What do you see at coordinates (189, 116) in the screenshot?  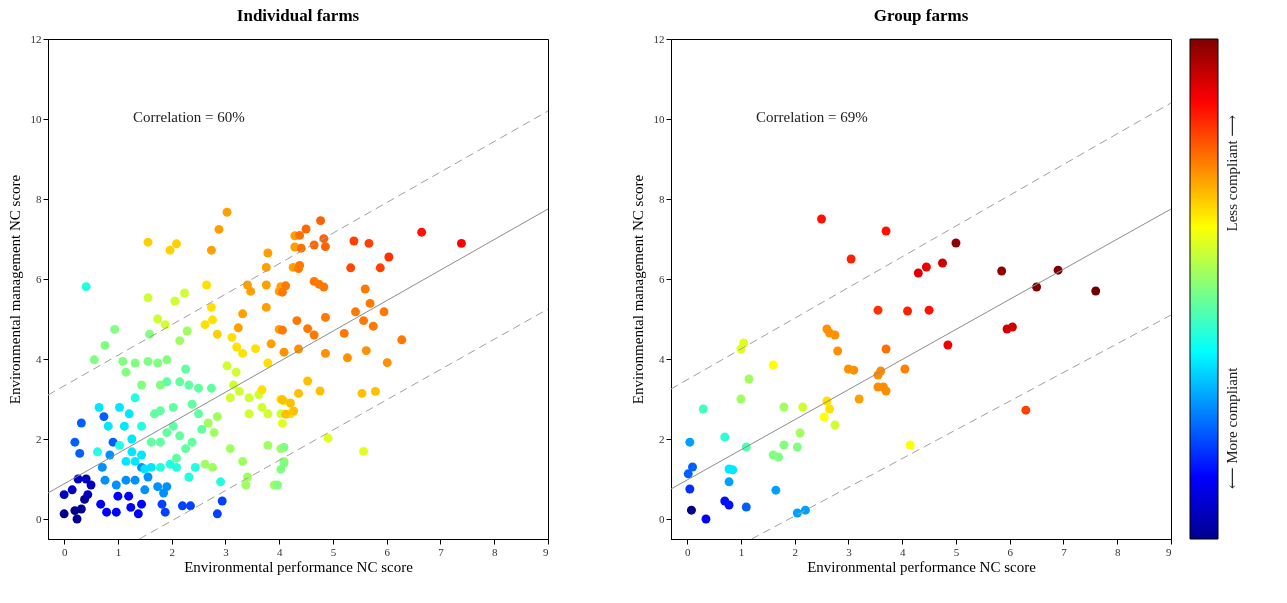 I see `annotation: Correlation = 60%` at bounding box center [189, 116].